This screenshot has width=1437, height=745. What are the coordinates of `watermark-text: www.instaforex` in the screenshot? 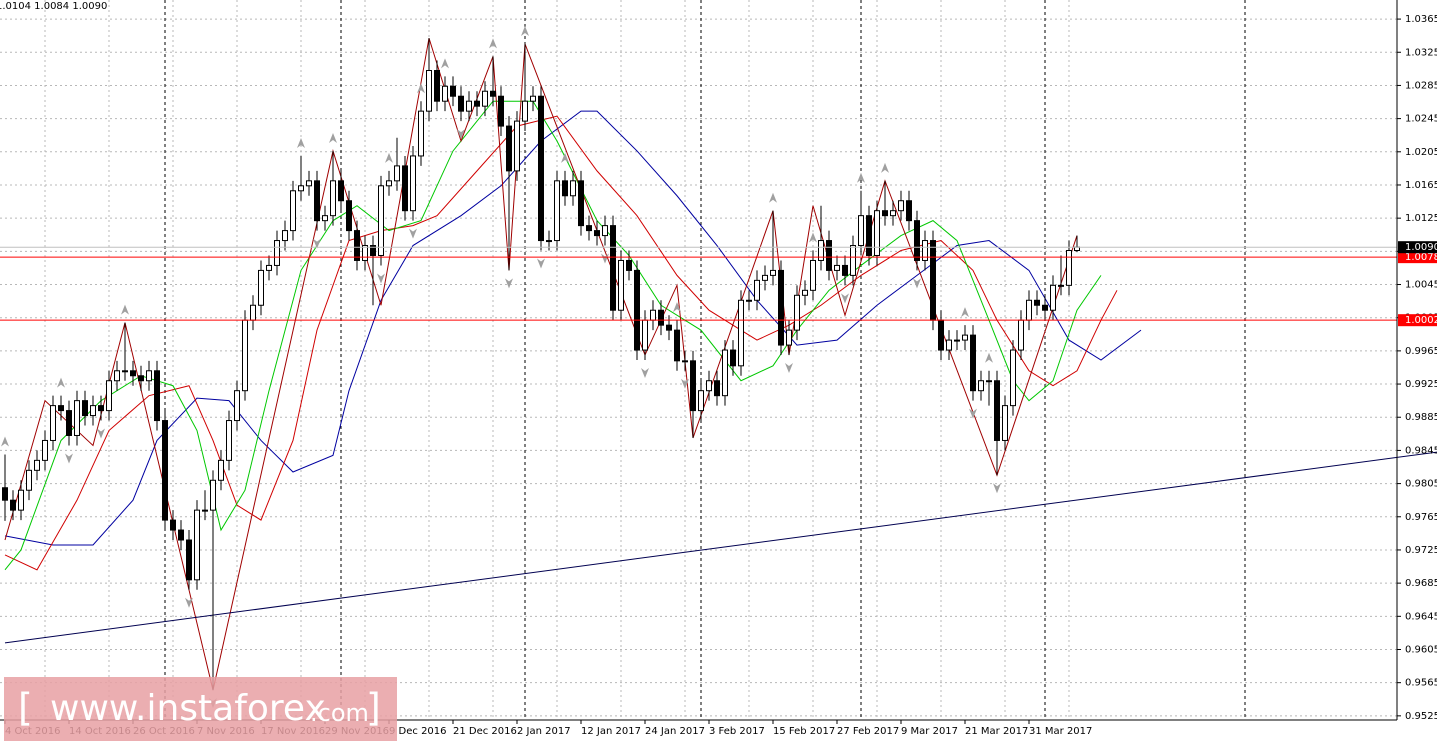 It's located at (188, 708).